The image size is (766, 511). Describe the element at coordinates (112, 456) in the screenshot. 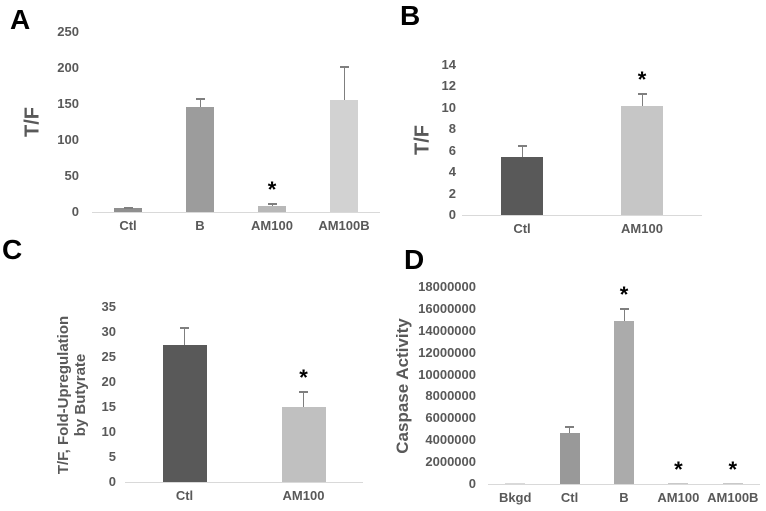

I see `y-tick-label: 5` at that location.